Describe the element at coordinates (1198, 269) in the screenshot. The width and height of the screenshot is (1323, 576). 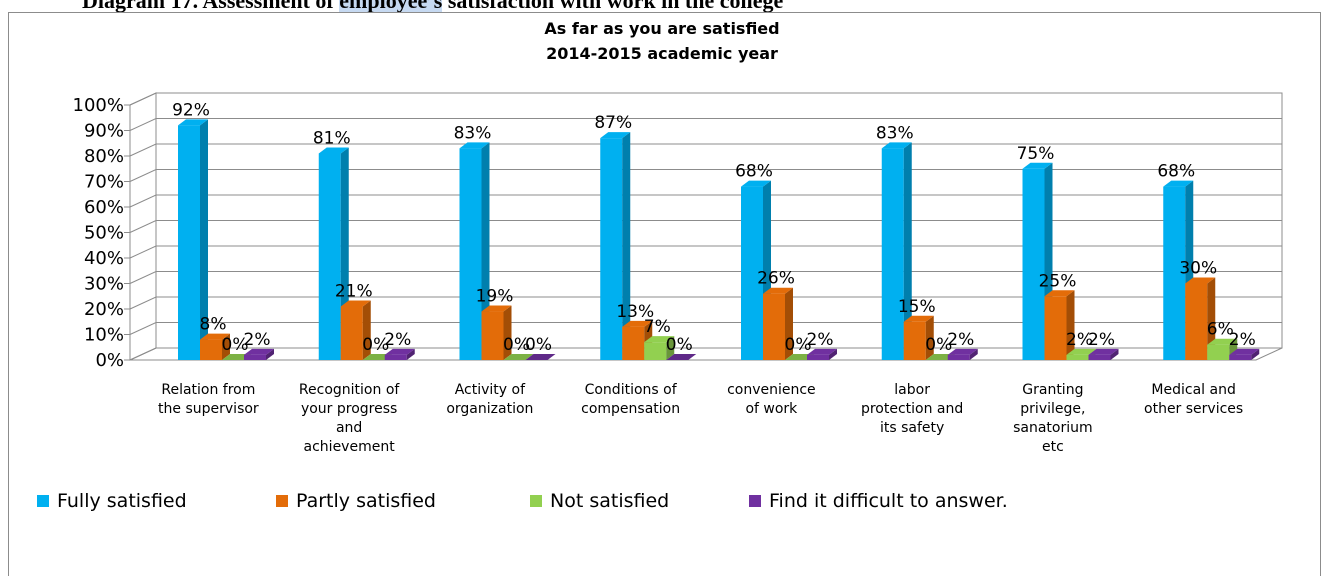
I see `data-label: 30%` at that location.